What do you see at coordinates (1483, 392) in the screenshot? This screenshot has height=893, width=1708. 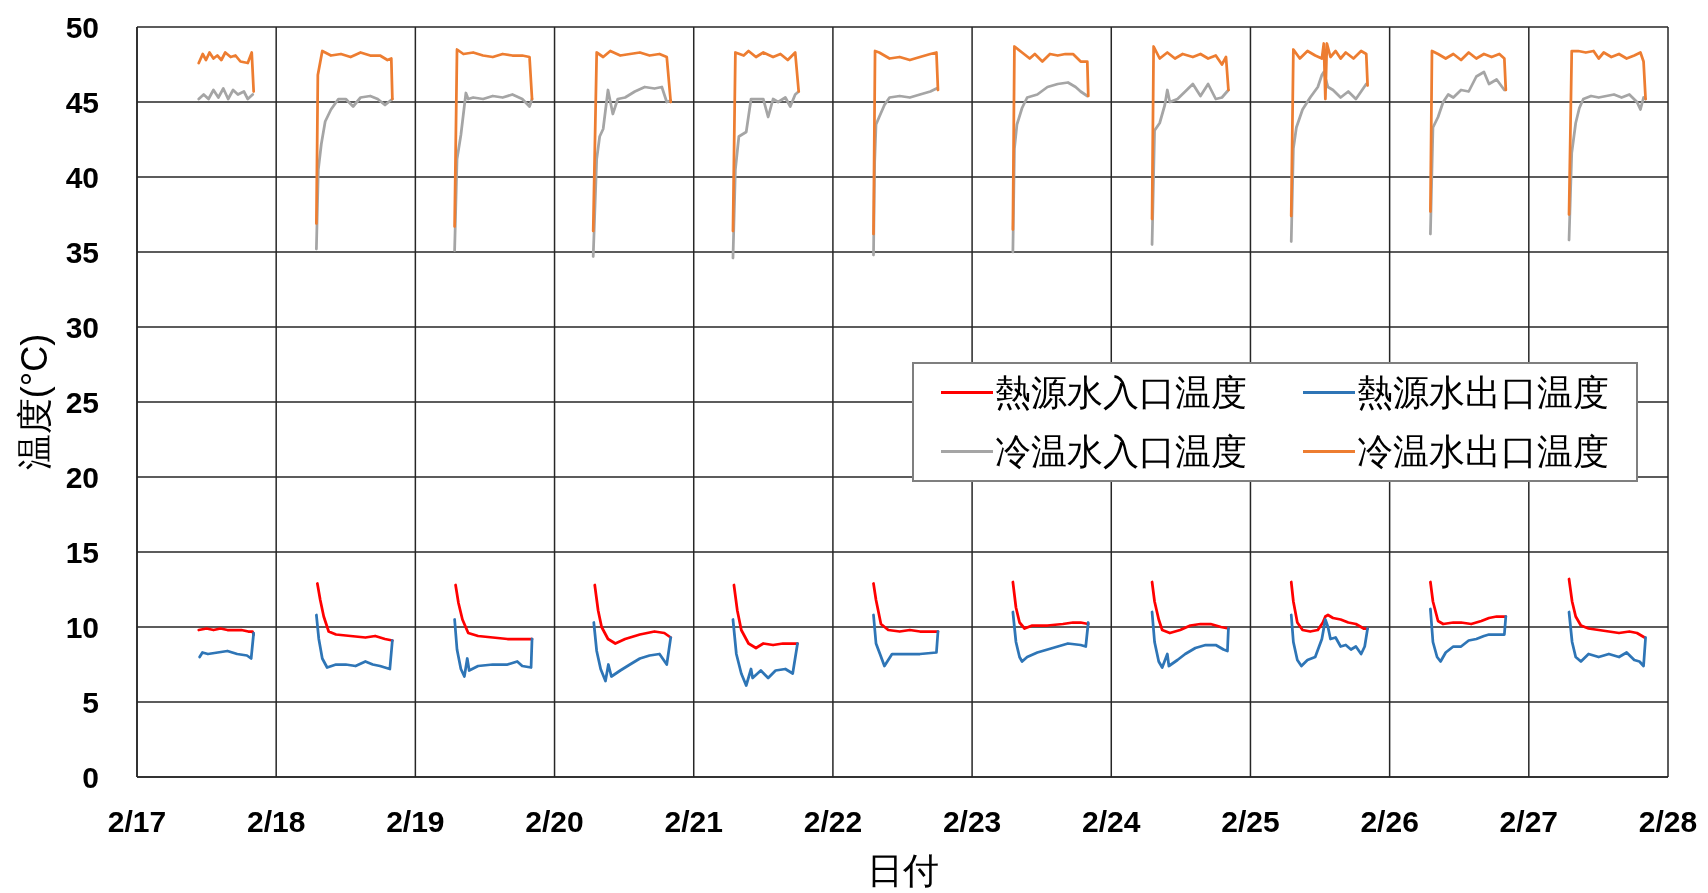 I see `legend-label: 熱源水出口温度` at bounding box center [1483, 392].